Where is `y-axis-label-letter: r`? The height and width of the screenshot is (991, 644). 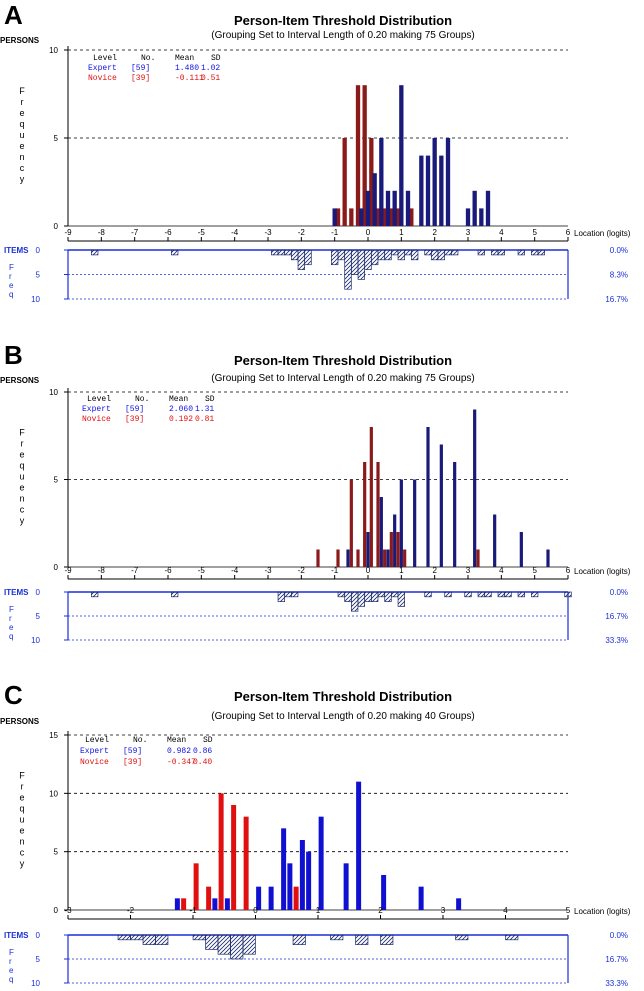 y-axis-label-letter: r is located at coordinates (22, 102).